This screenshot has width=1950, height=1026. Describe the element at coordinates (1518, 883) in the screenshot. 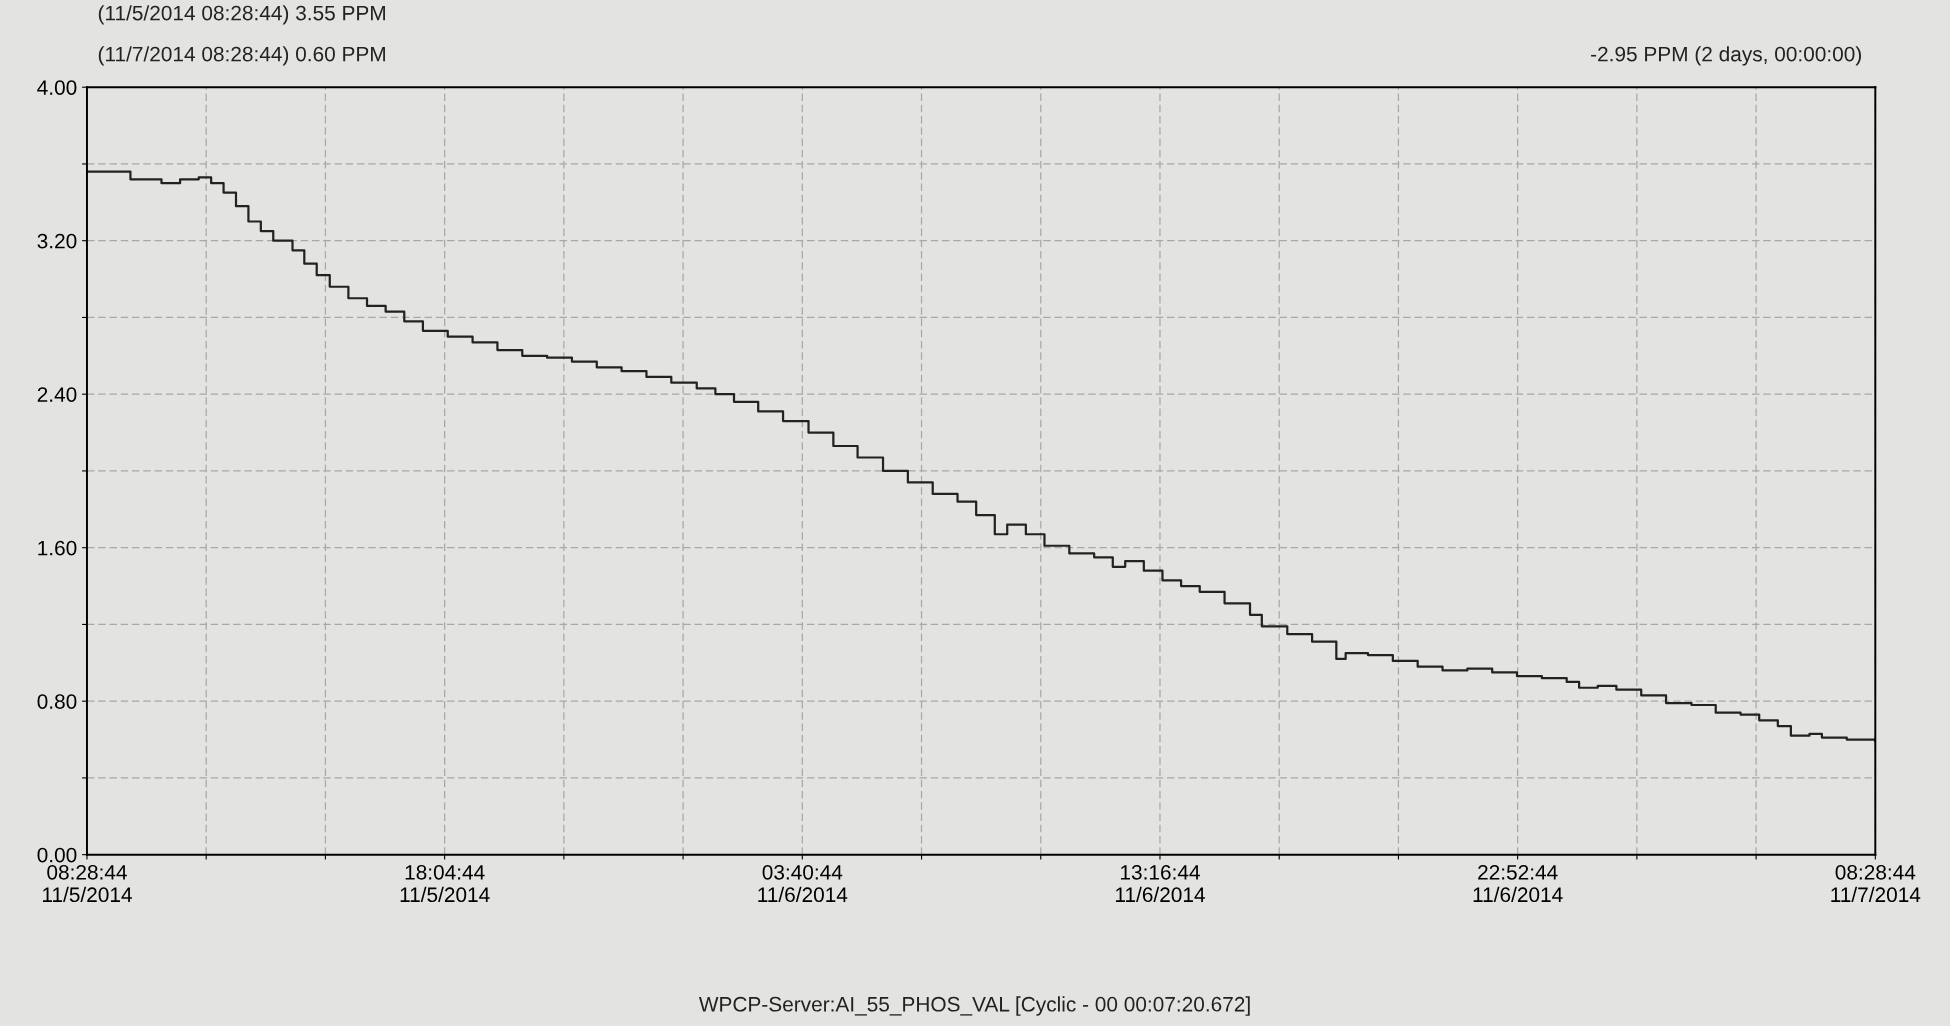

I see `x-tick-label: 22:52:44 11/6/2014` at that location.